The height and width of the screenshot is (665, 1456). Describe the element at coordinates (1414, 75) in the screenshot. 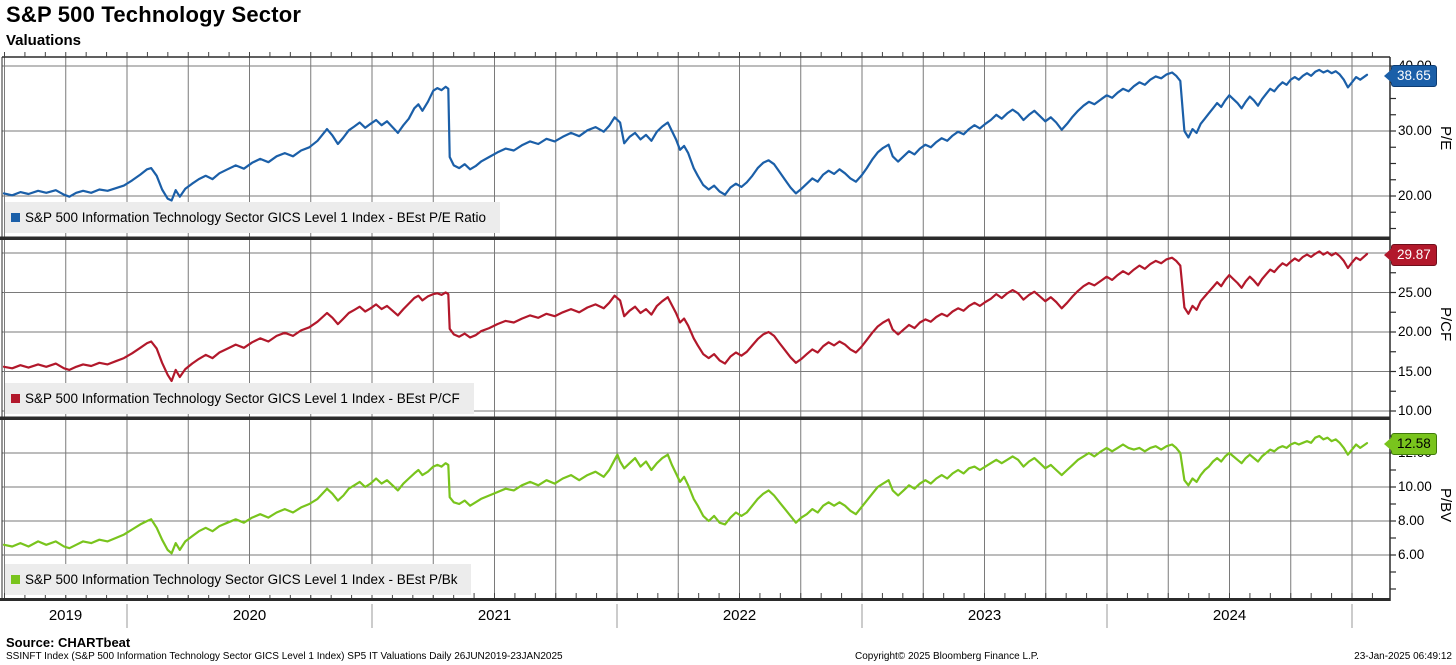

I see `badge-value: 38.65` at that location.